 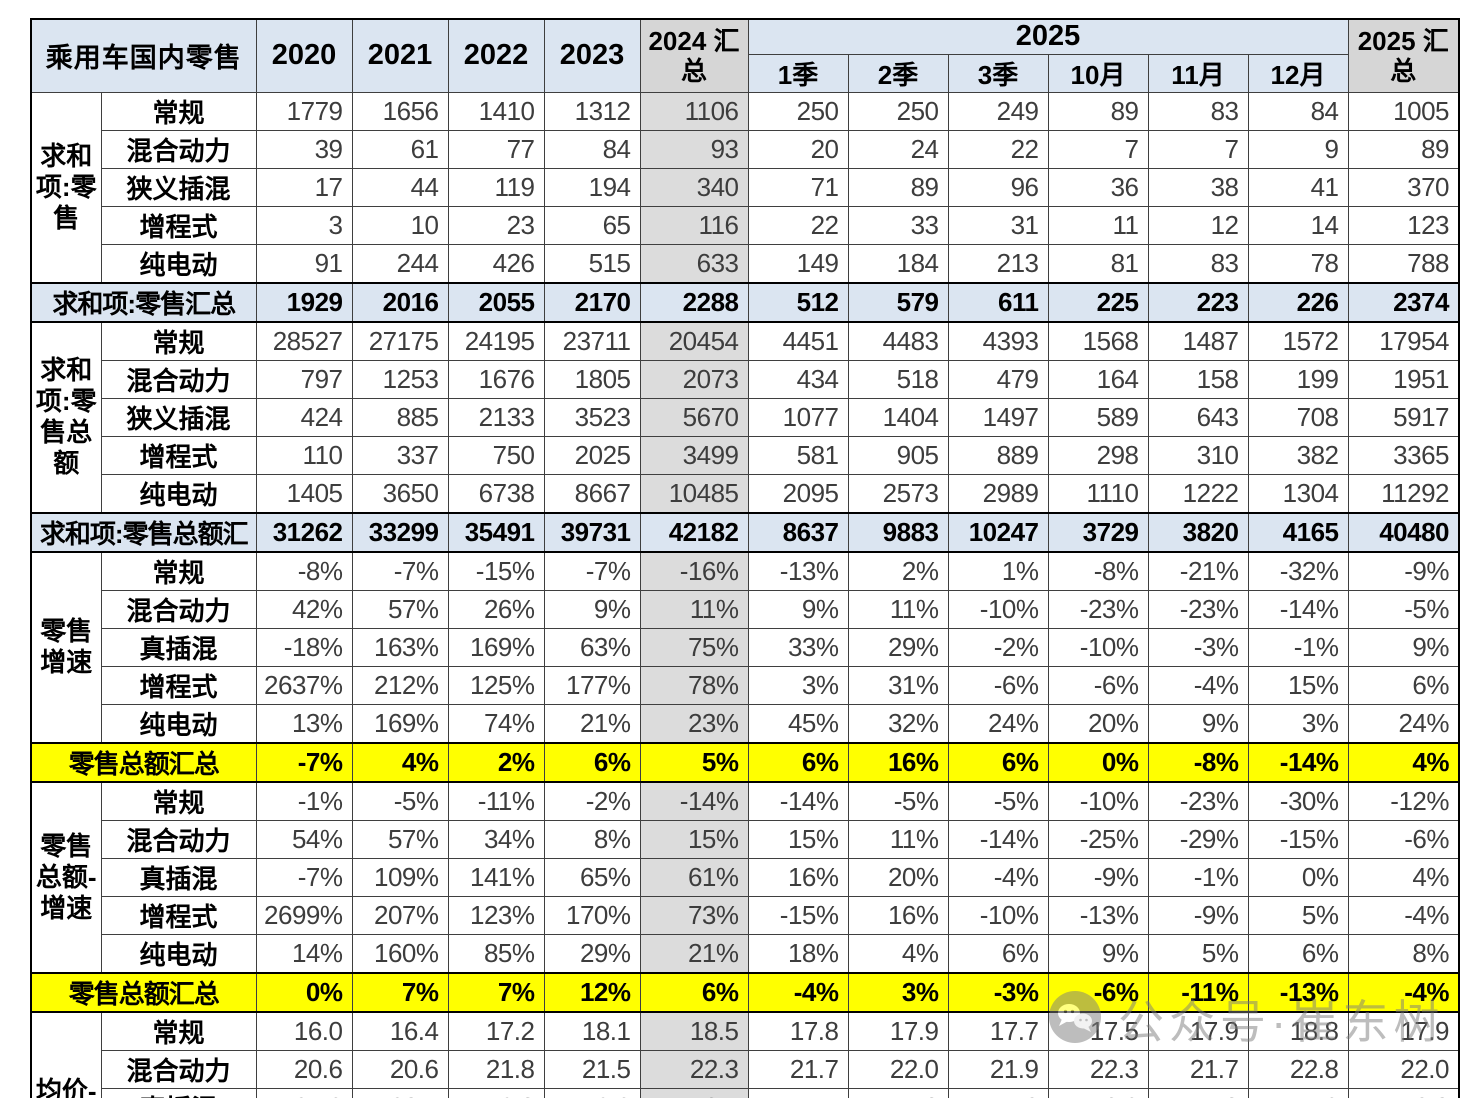 What do you see at coordinates (1403, 877) in the screenshot?
I see `value-cell: 4%` at bounding box center [1403, 877].